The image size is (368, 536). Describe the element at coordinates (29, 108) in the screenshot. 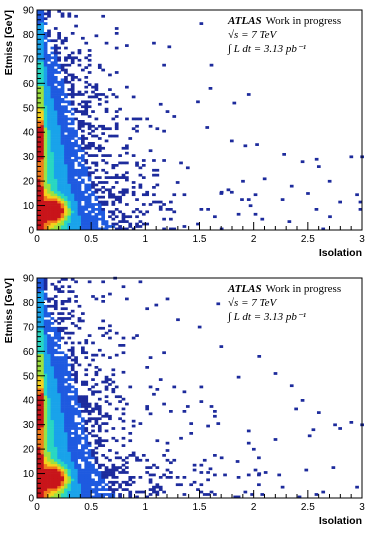

I see `y-tick-label: 50` at that location.